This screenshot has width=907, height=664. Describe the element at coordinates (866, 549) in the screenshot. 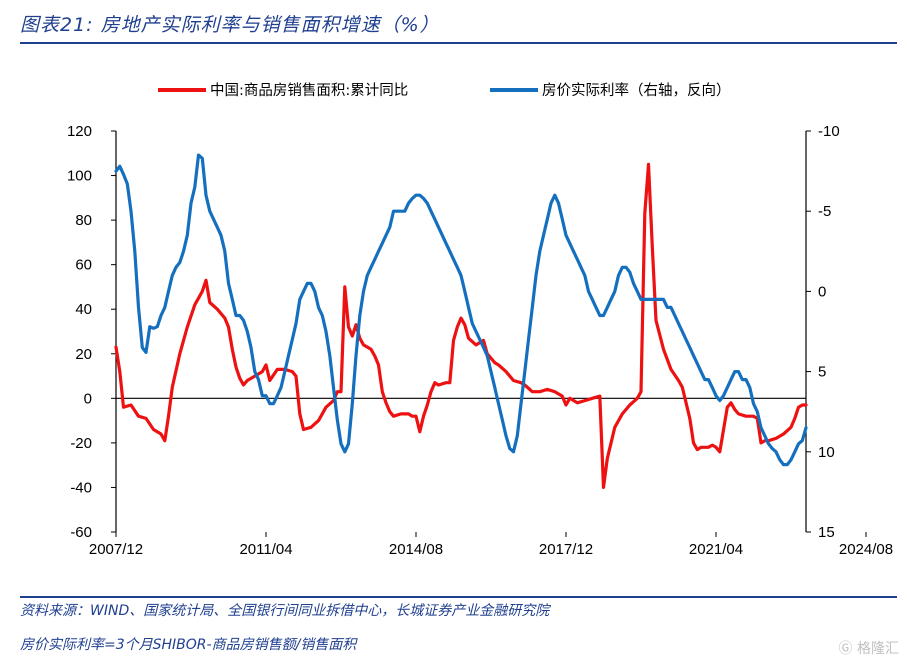

I see `x-tick-label: 2024/08` at that location.